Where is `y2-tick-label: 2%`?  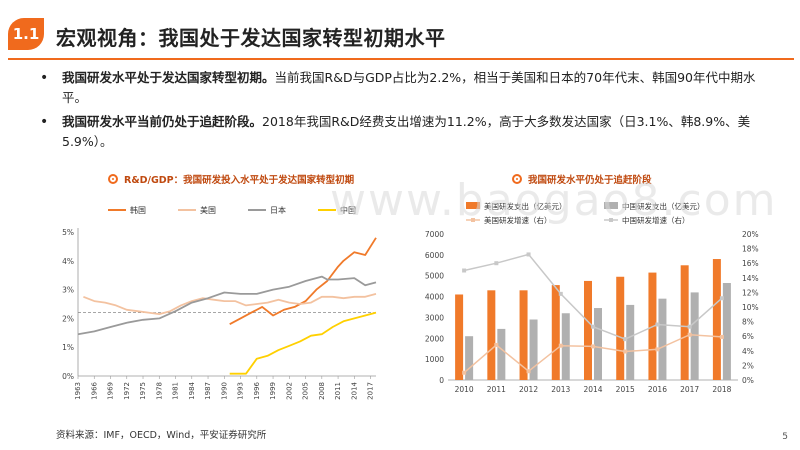
y2-tick-label: 2% is located at coordinates (748, 365).